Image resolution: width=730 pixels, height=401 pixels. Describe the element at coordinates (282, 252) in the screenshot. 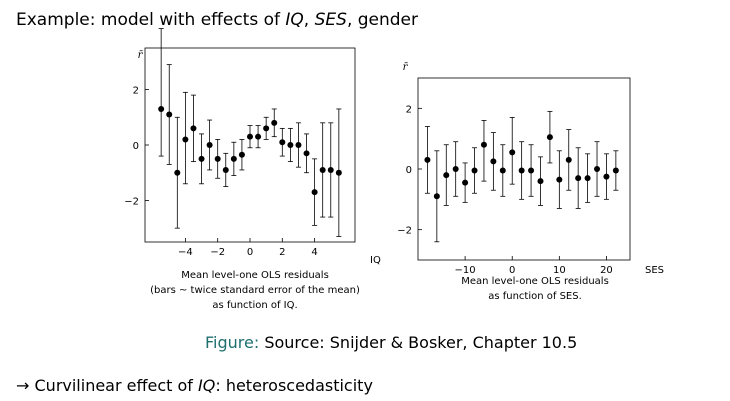

I see `iq-x-tick-label: 2` at that location.